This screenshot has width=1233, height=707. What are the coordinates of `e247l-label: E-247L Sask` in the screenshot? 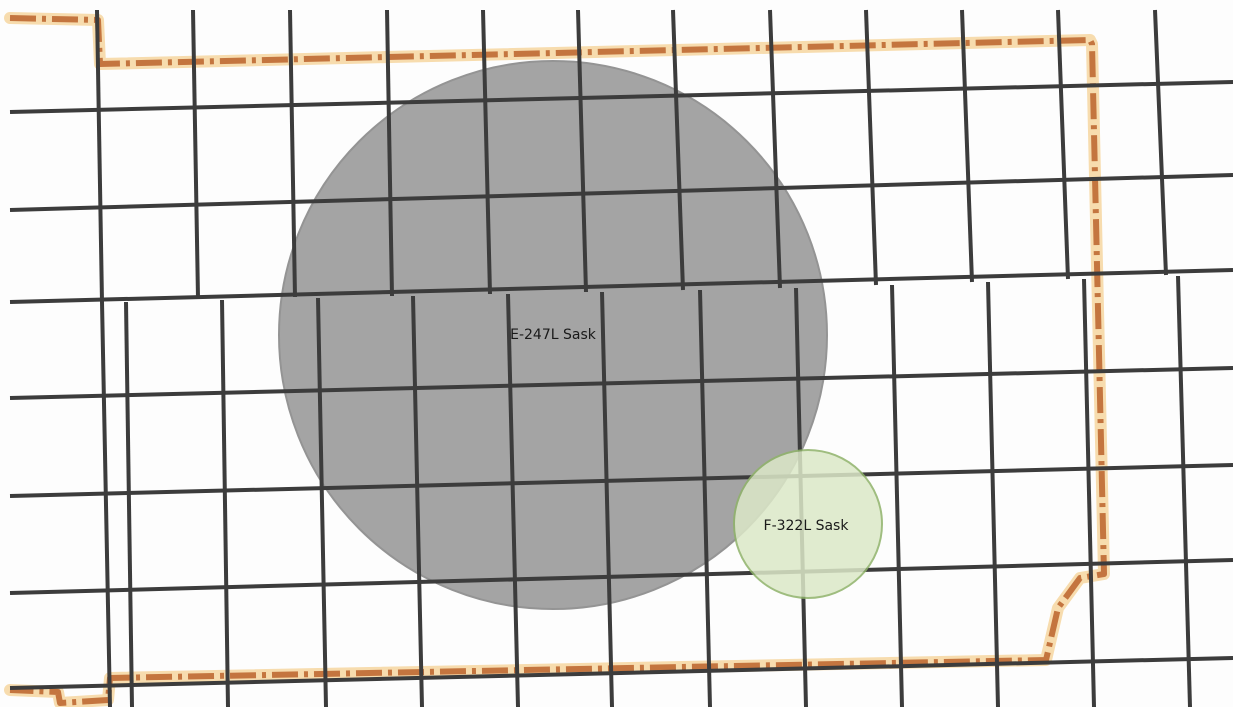 It's located at (553, 335).